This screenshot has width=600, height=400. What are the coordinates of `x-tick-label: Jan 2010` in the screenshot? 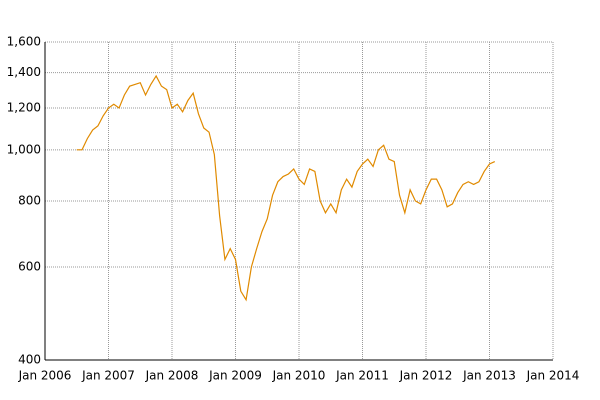 It's located at (299, 376).